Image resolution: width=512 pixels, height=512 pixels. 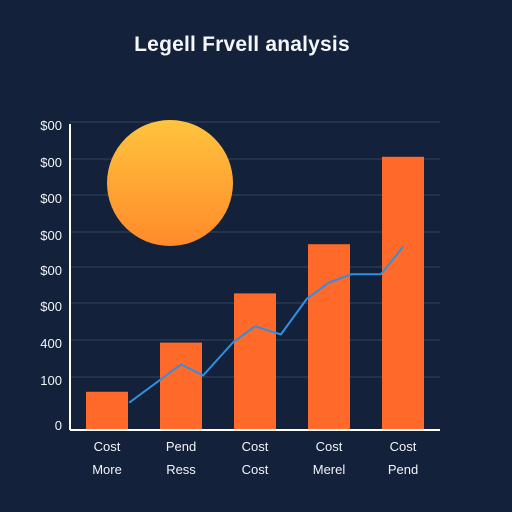 What do you see at coordinates (170, 183) in the screenshot?
I see `sun-icon` at bounding box center [170, 183].